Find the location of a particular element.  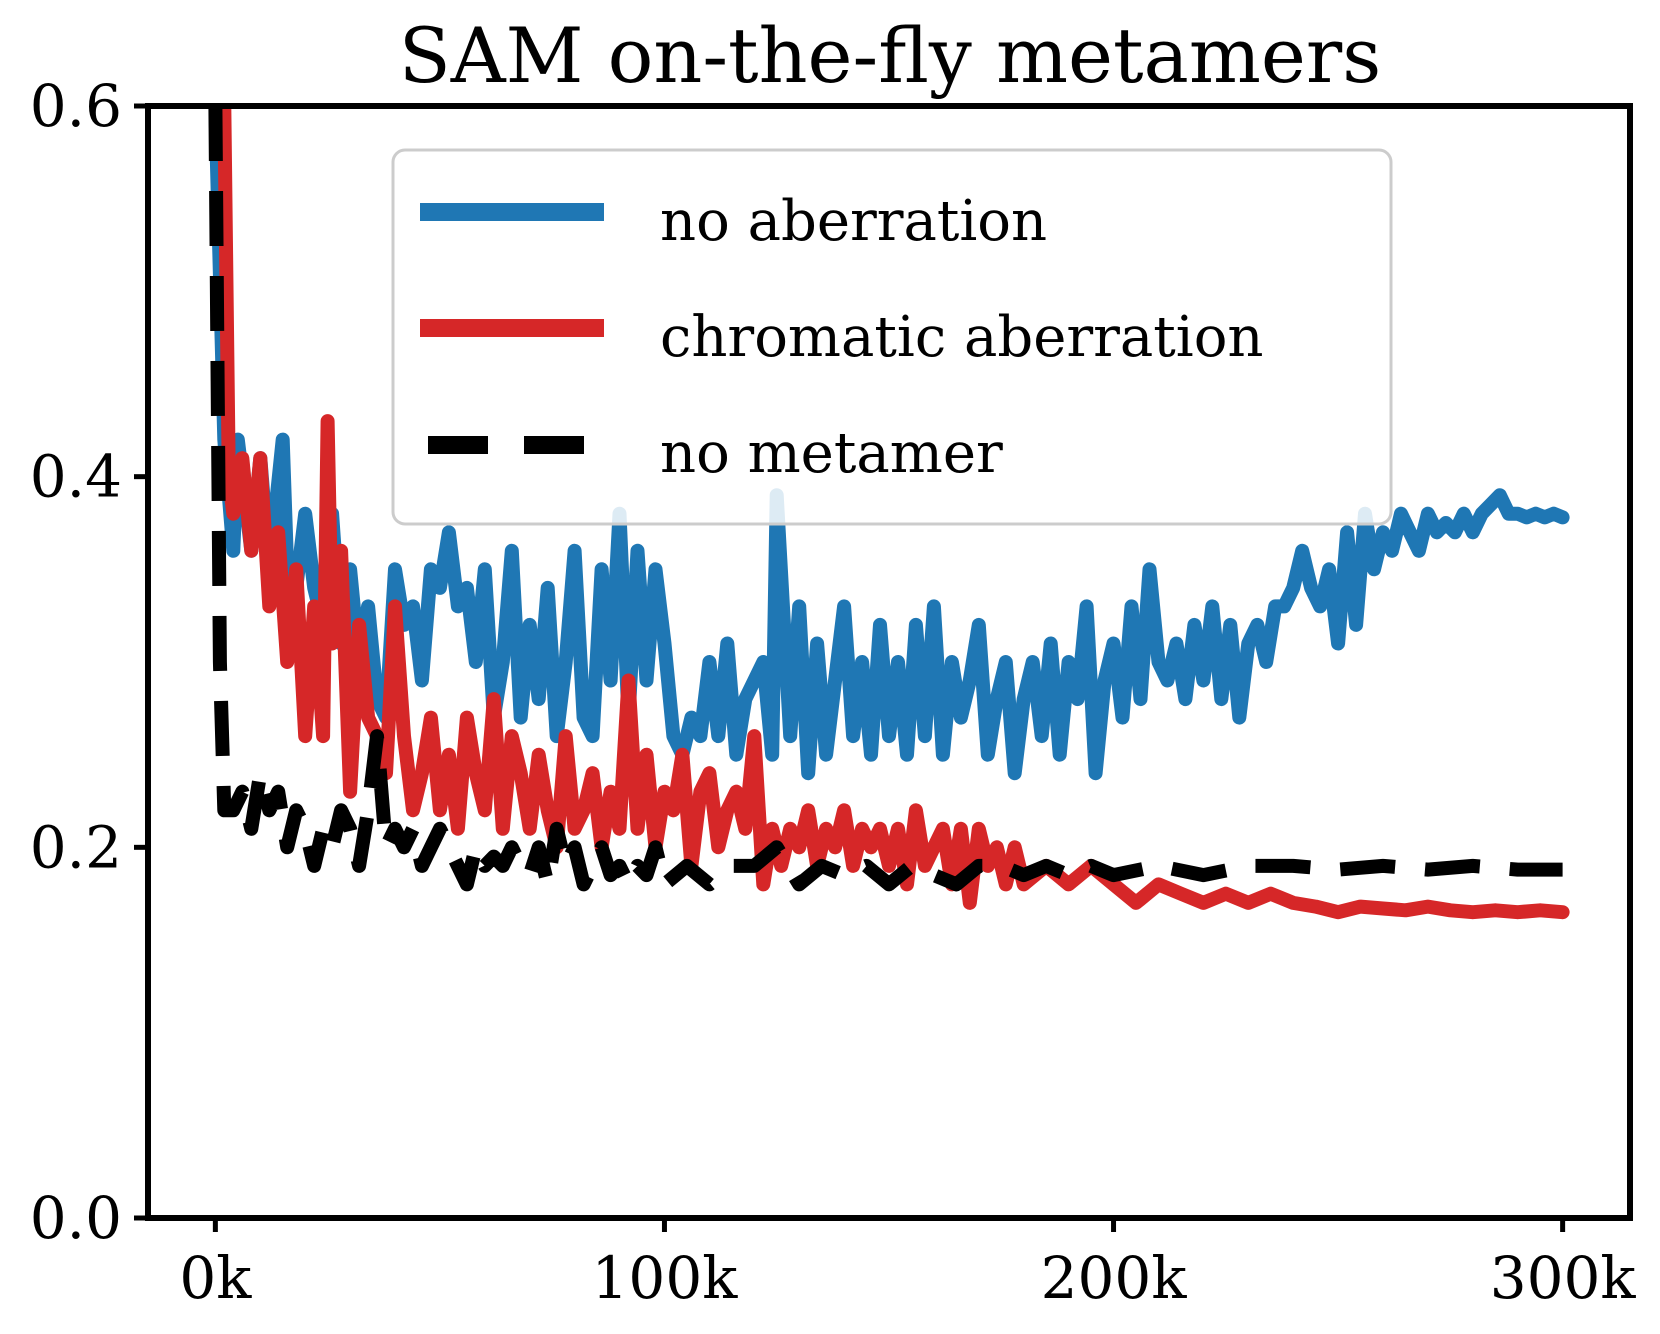

x-tick-label: 0k is located at coordinates (215, 1278).